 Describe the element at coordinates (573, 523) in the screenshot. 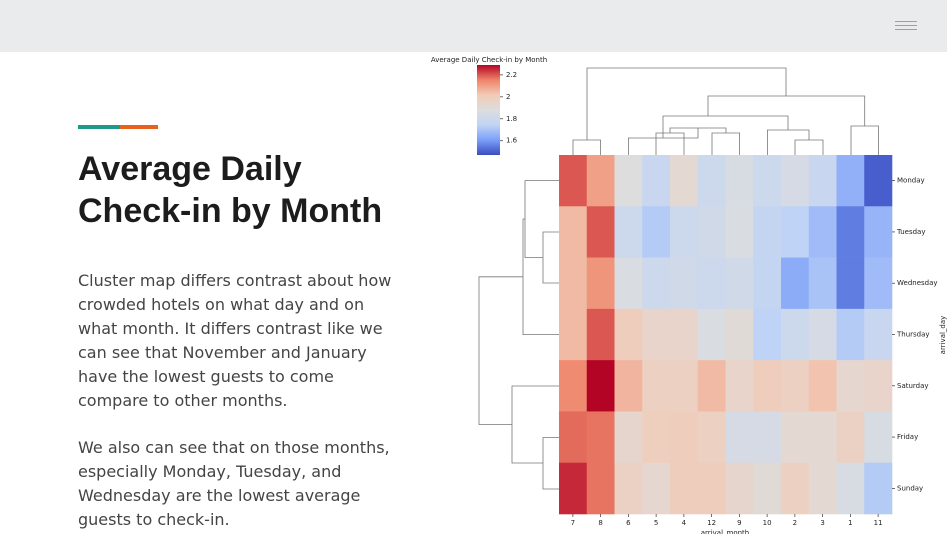

I see `x-tick-label: 7` at that location.